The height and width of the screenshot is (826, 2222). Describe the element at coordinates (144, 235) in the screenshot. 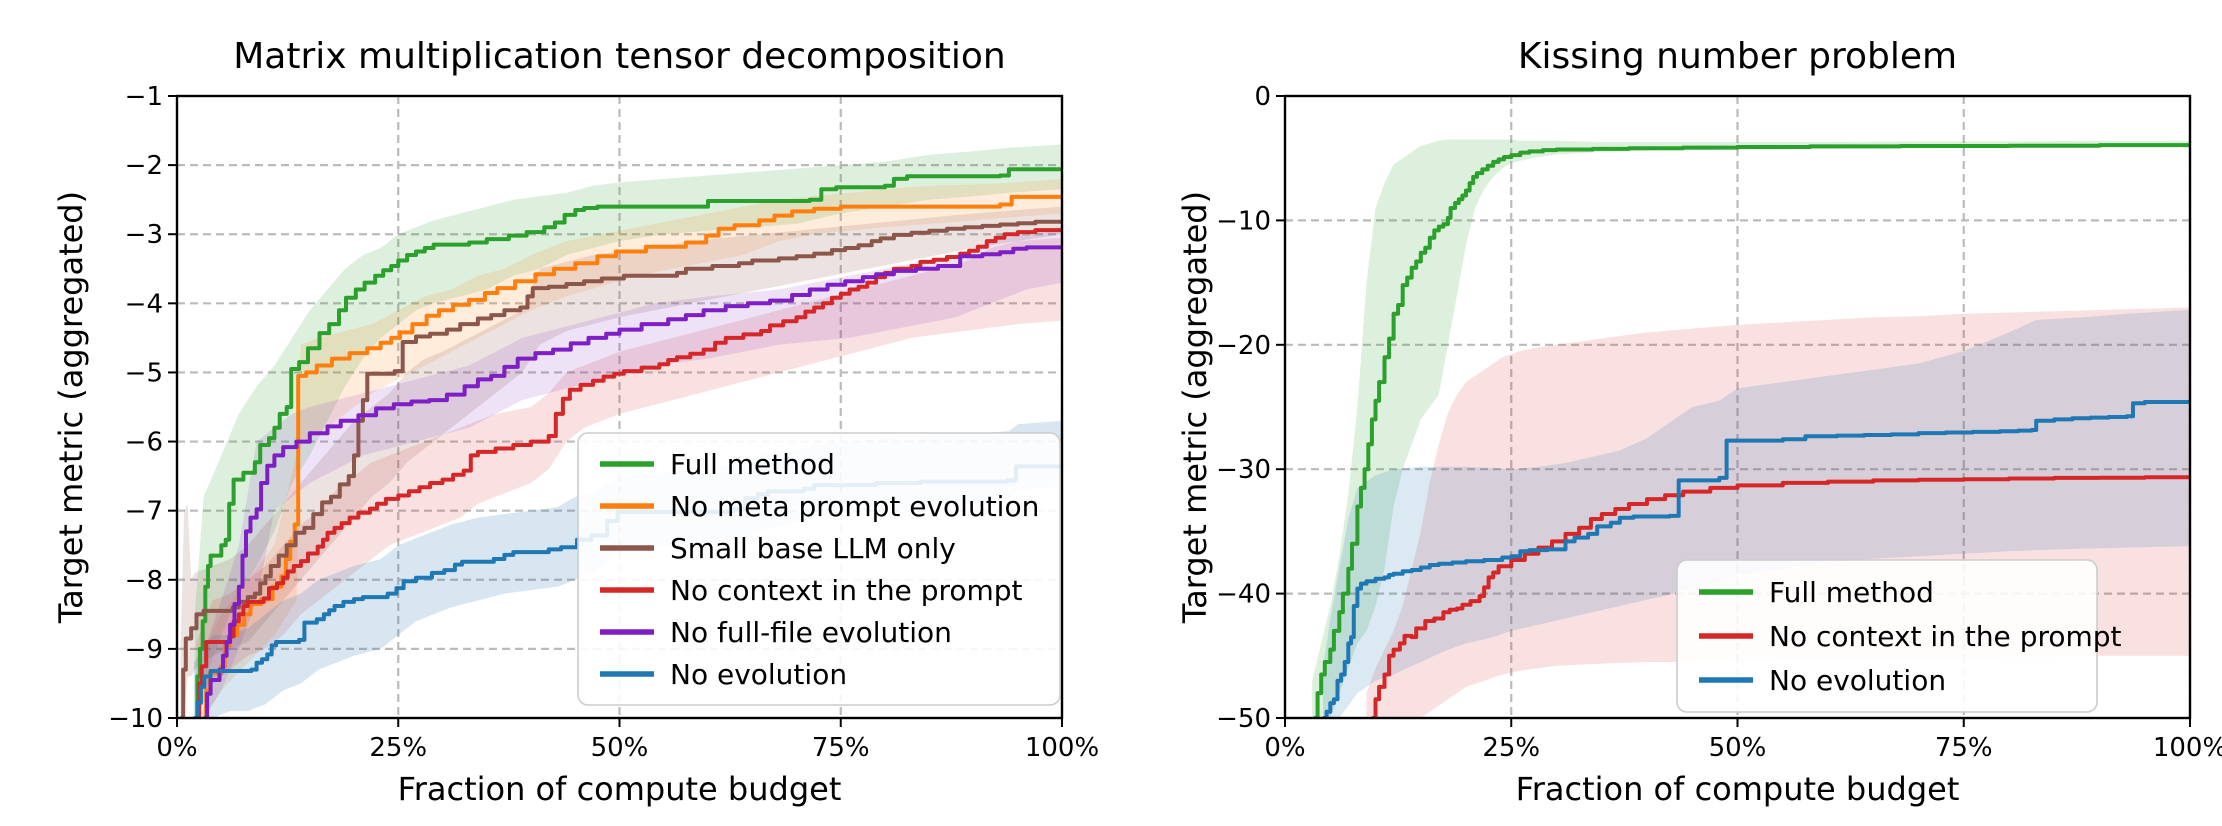

I see `y-tick-label: −3` at that location.